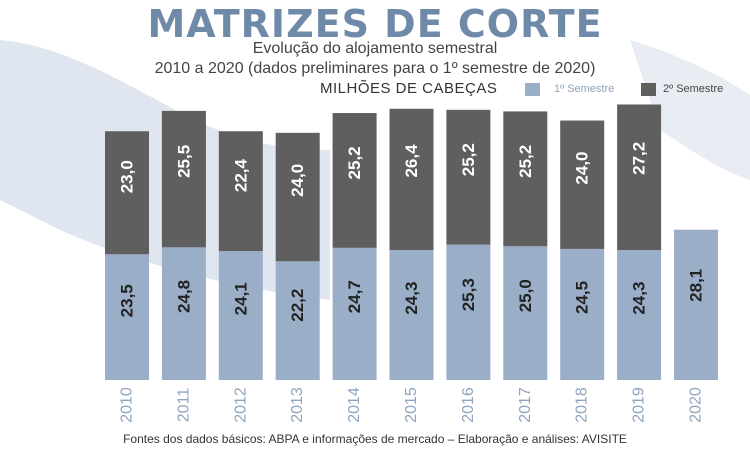  I want to click on x-tick-label: 2015, so click(411, 405).